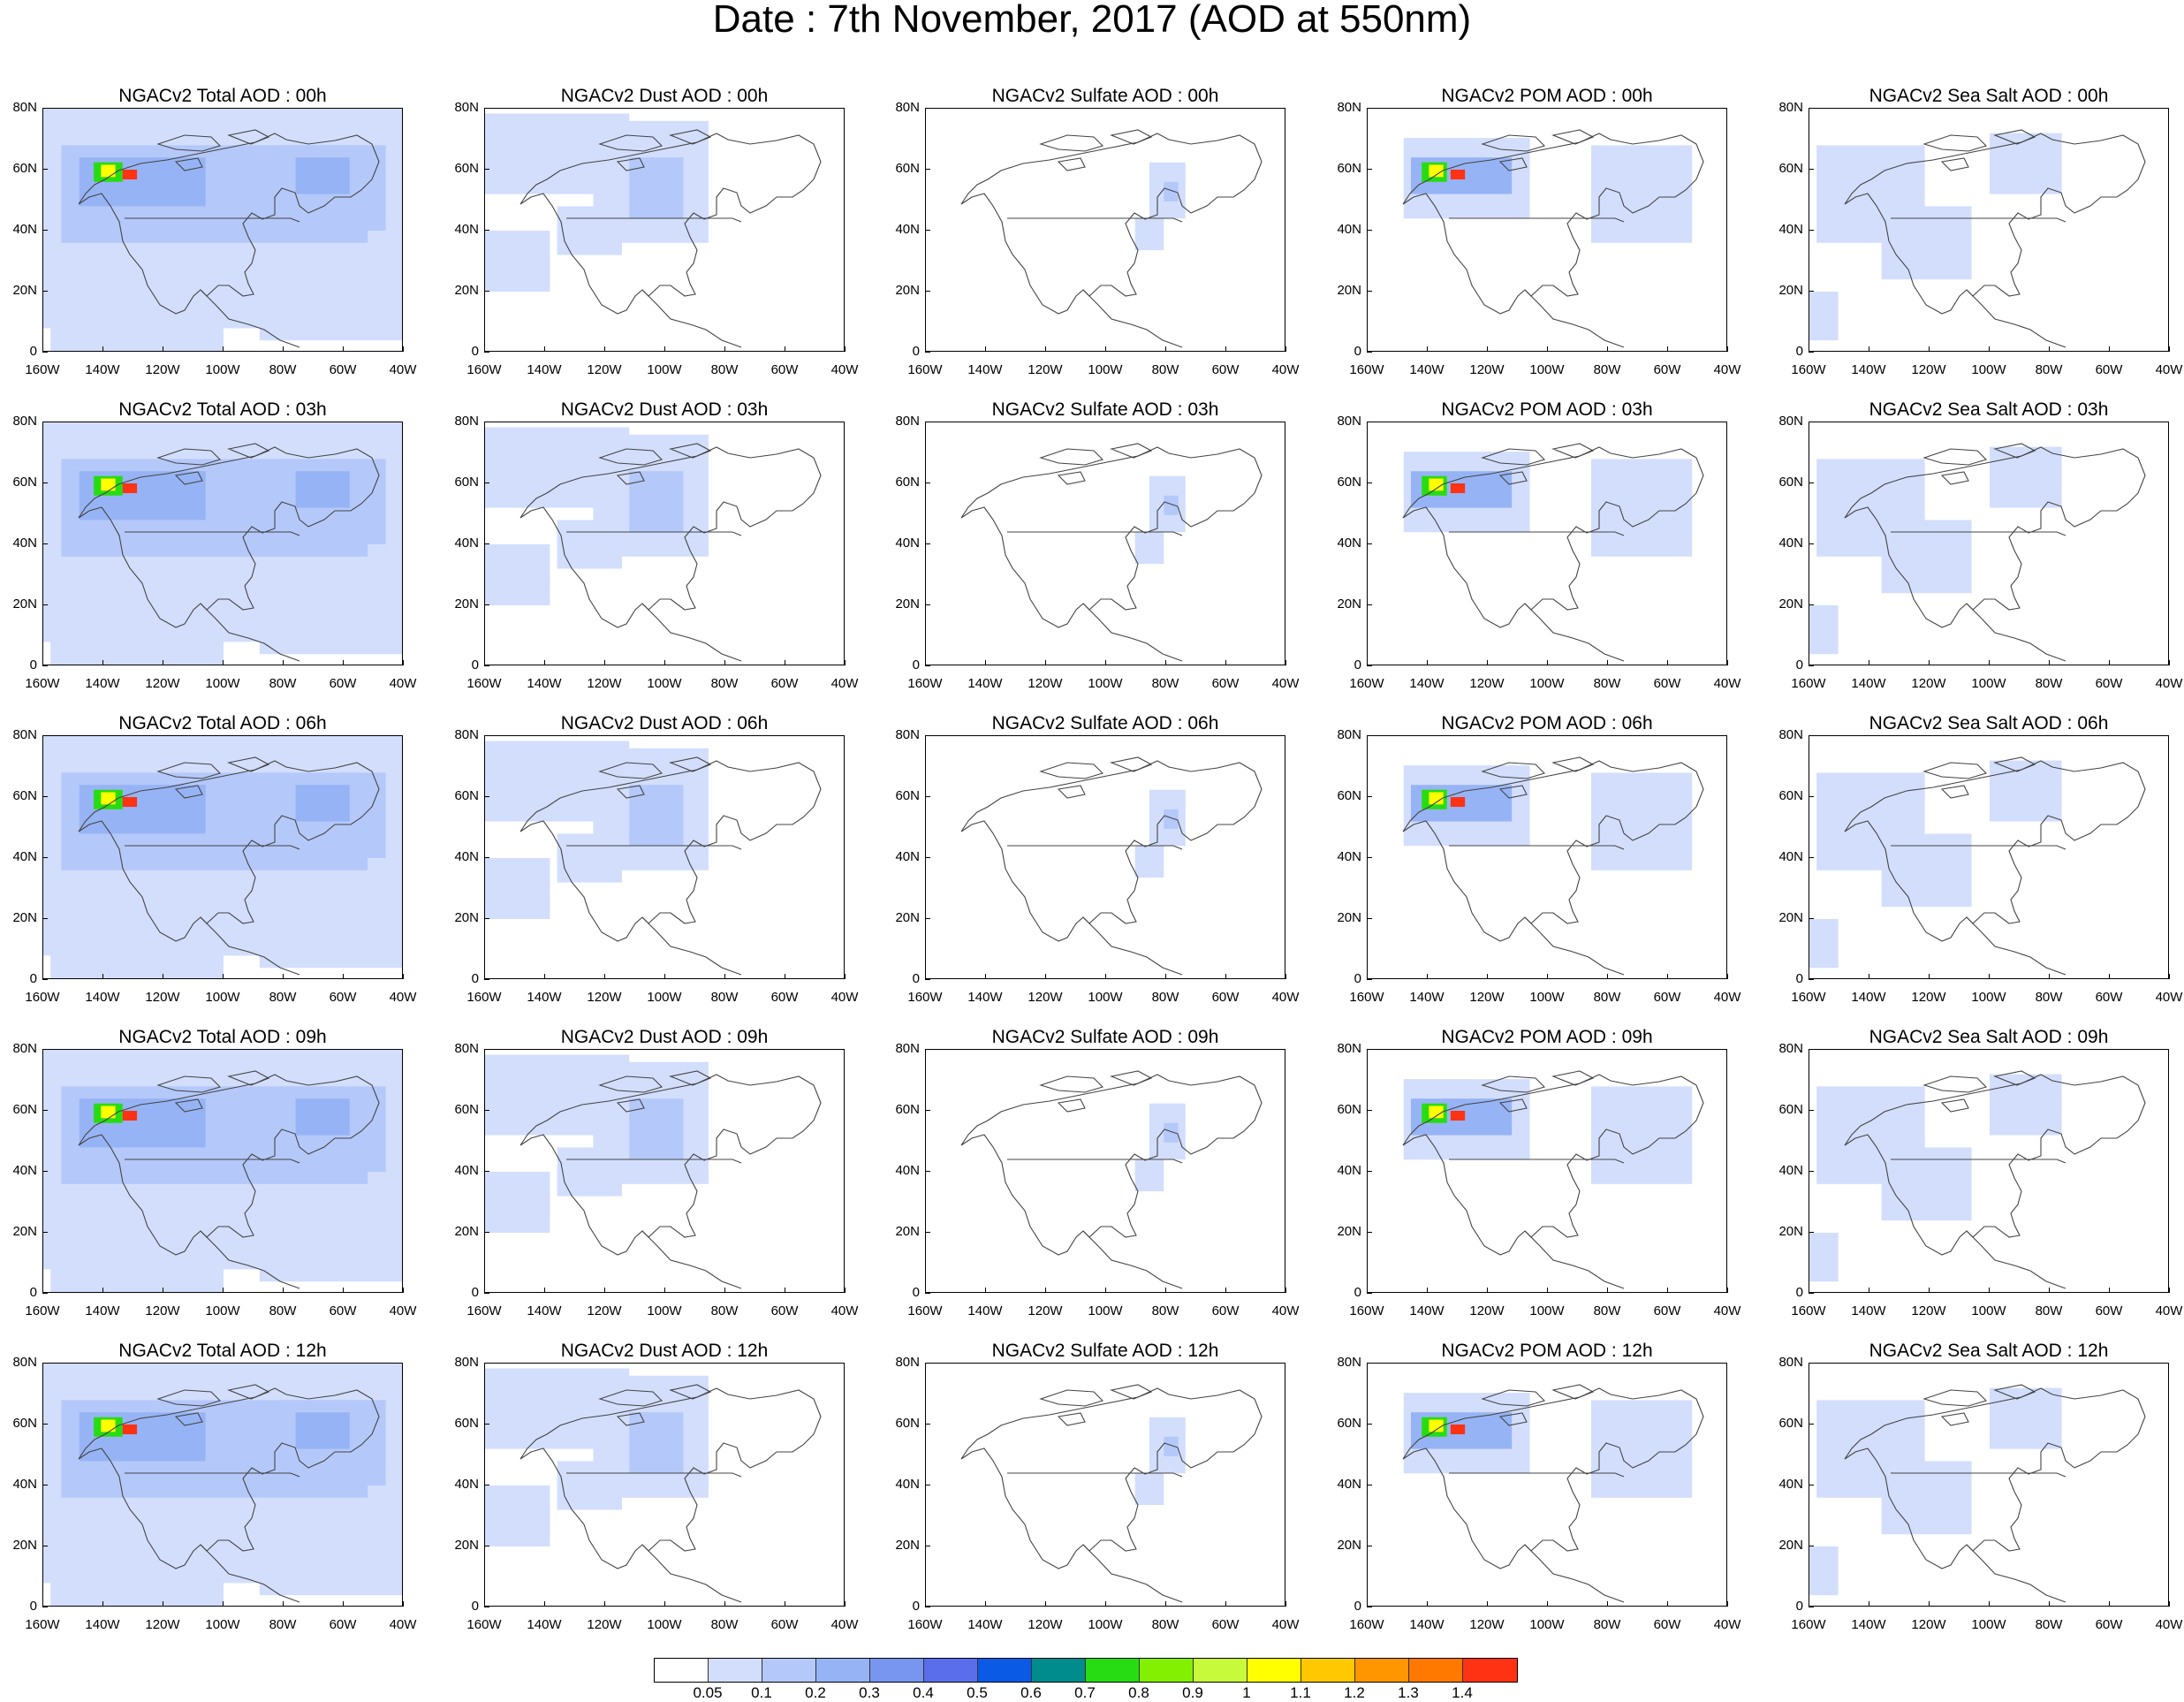 The image size is (2184, 1702). Describe the element at coordinates (978, 1692) in the screenshot. I see `colorbar-label: 0.5` at that location.